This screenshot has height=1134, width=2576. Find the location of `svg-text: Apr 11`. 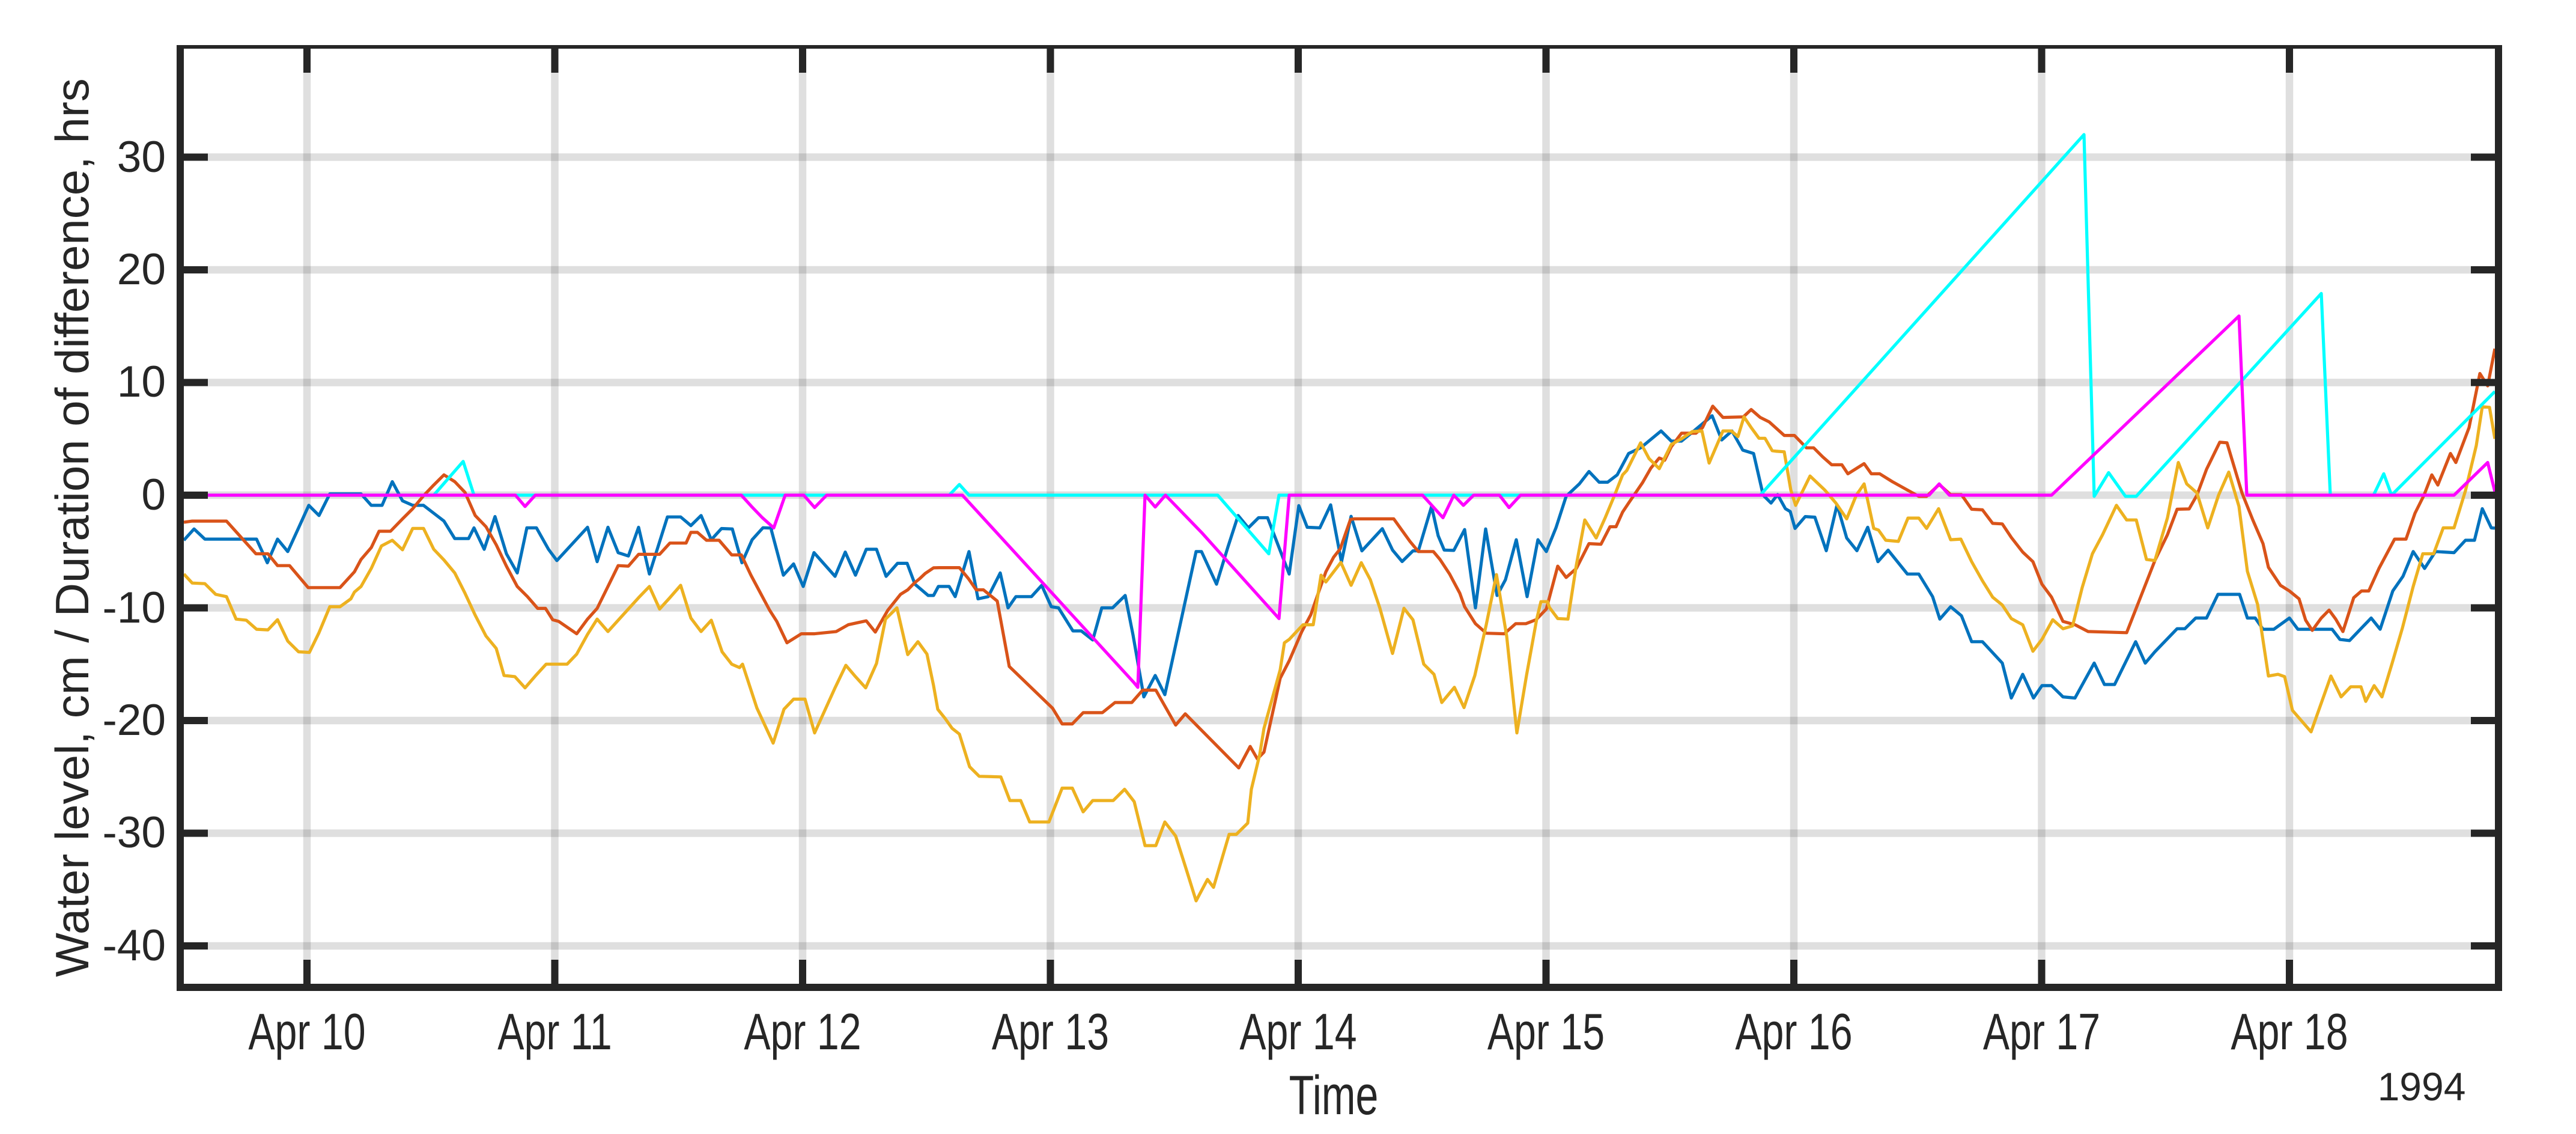

svg-text: Apr 11 is located at coordinates (554, 1032).